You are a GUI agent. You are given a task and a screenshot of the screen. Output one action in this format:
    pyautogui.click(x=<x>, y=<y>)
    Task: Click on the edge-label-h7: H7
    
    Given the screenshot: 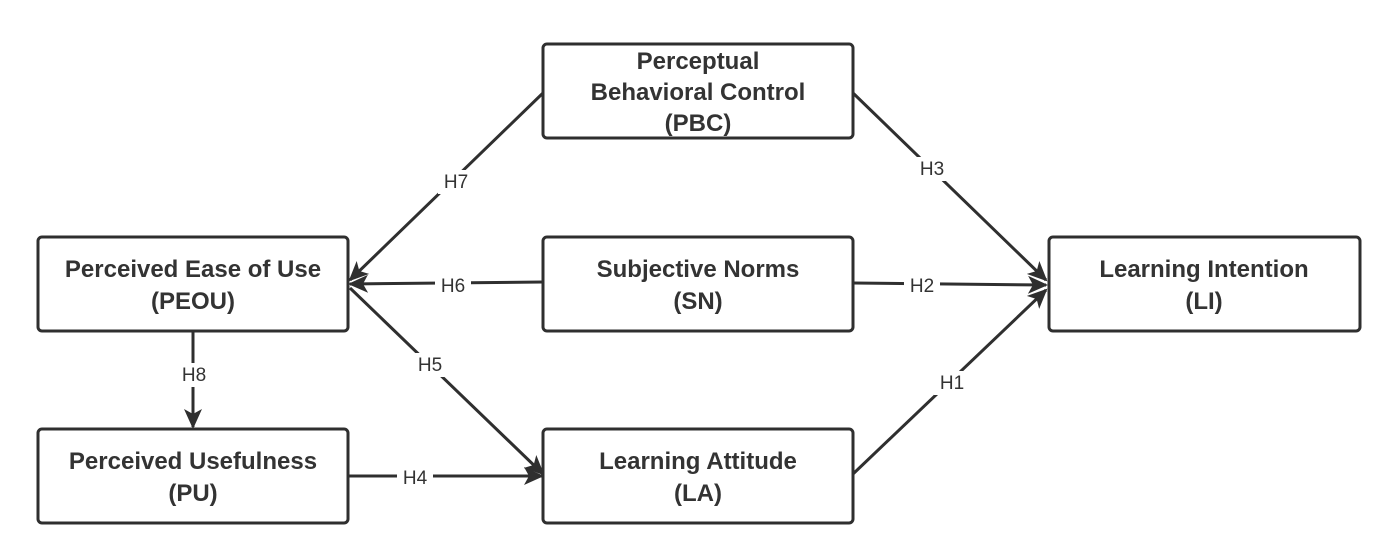 What is the action you would take?
    pyautogui.click(x=456, y=182)
    